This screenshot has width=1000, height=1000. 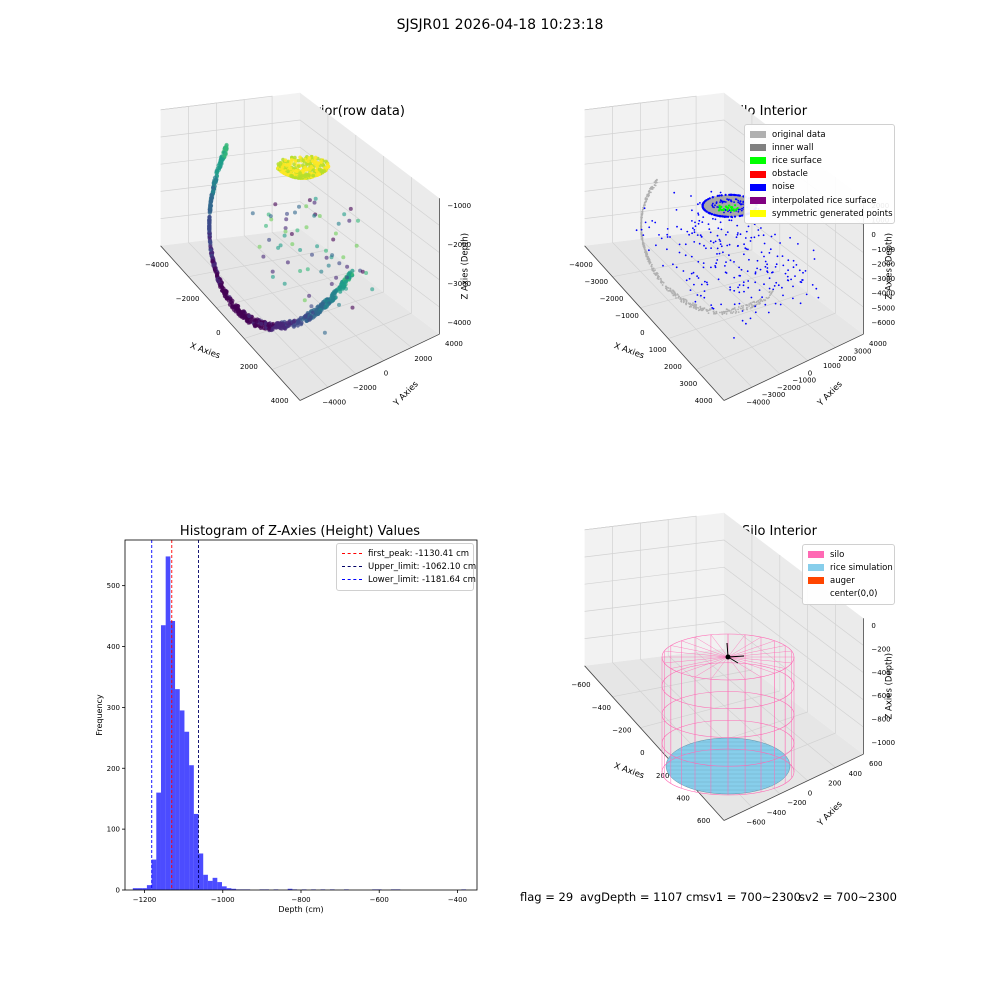 I want to click on x-tick-label: −600, so click(x=580, y=685).